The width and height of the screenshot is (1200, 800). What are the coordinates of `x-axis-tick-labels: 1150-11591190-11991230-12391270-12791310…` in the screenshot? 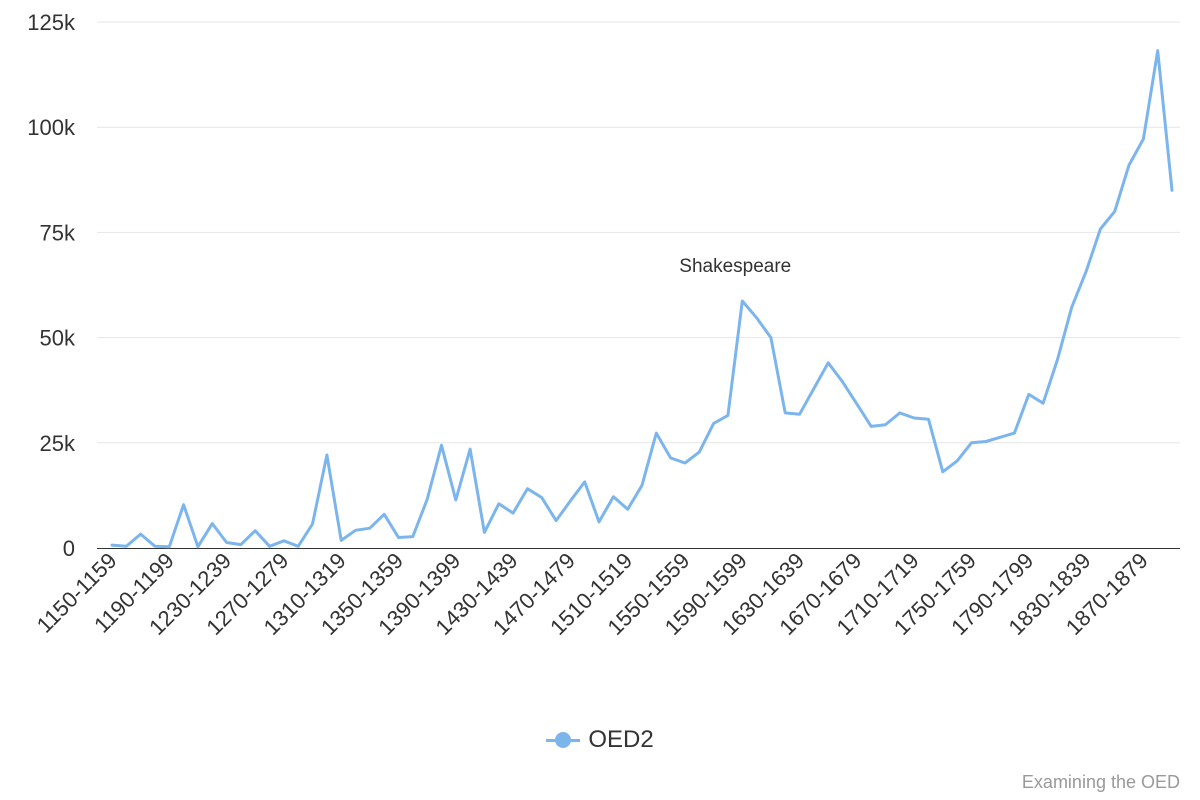 It's located at (592, 594).